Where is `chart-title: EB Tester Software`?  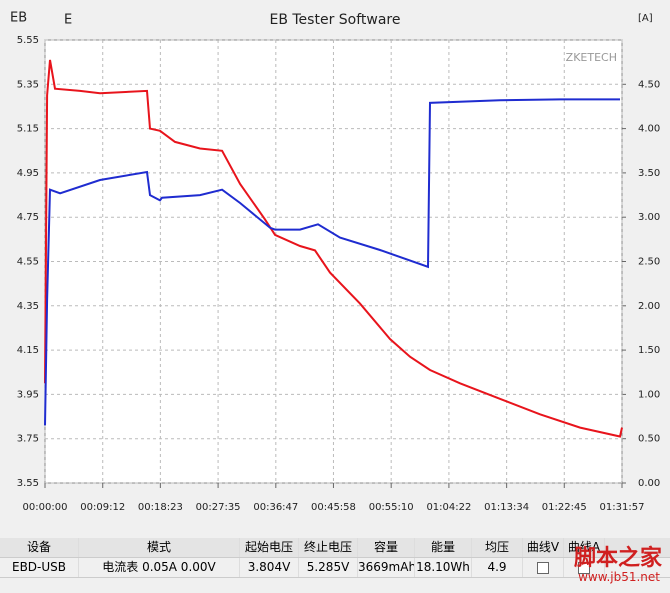 chart-title: EB Tester Software is located at coordinates (334, 20).